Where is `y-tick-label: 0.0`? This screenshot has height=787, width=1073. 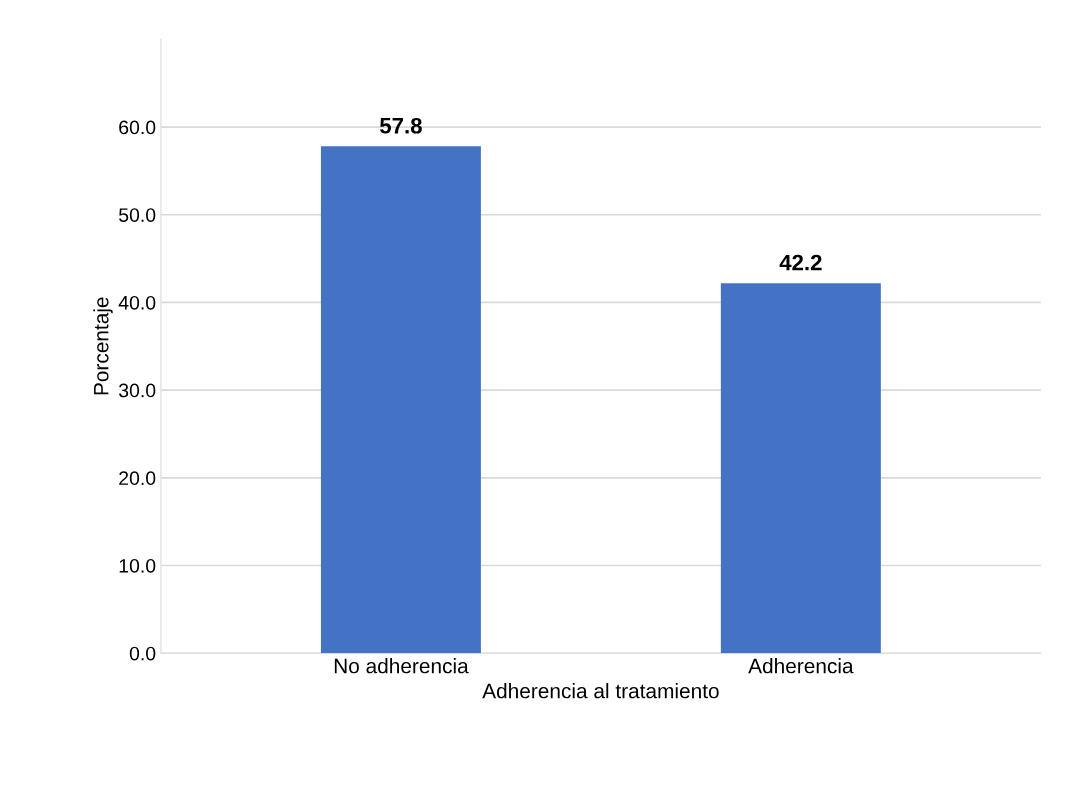 y-tick-label: 0.0 is located at coordinates (142, 653).